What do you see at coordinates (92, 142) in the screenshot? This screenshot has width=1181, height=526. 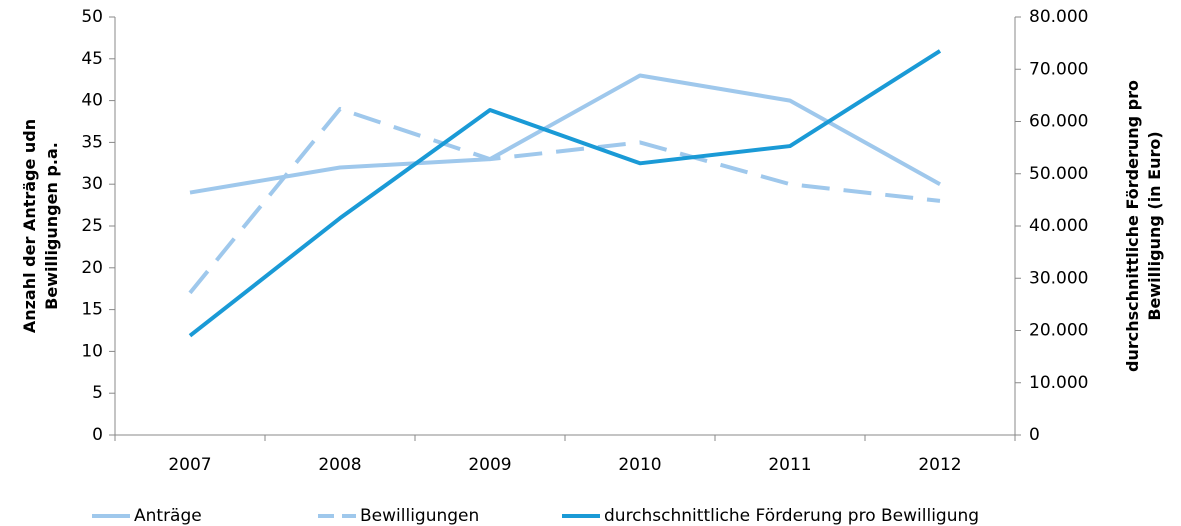 I see `y-tick-label: 35` at bounding box center [92, 142].